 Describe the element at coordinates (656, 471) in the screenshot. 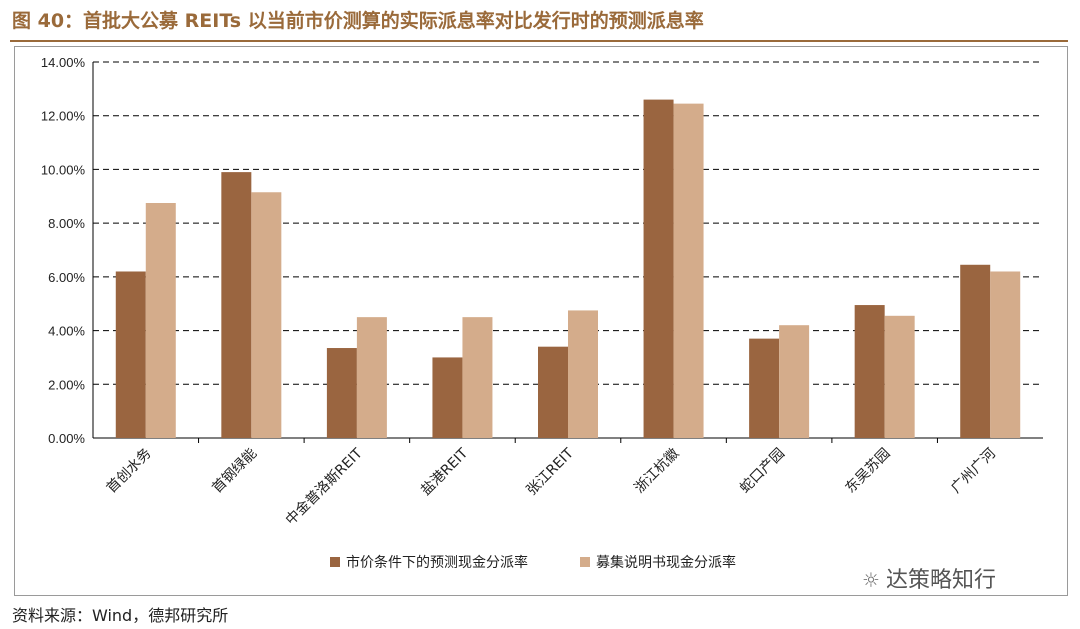

I see `x-tick-label: 浙江杭徽` at that location.